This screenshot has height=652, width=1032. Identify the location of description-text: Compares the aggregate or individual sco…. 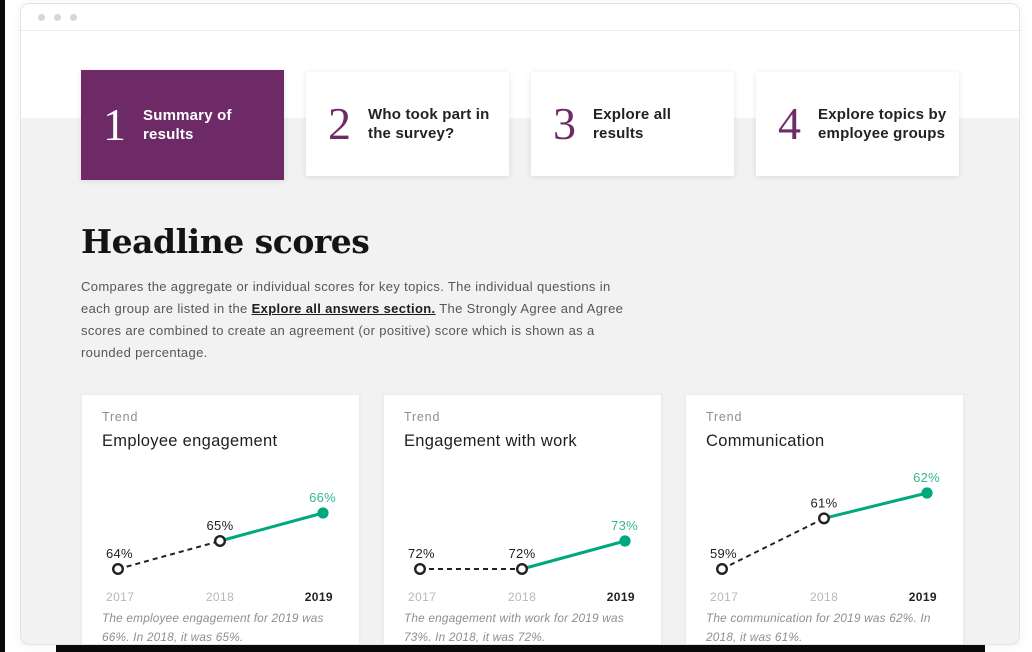
(346, 297).